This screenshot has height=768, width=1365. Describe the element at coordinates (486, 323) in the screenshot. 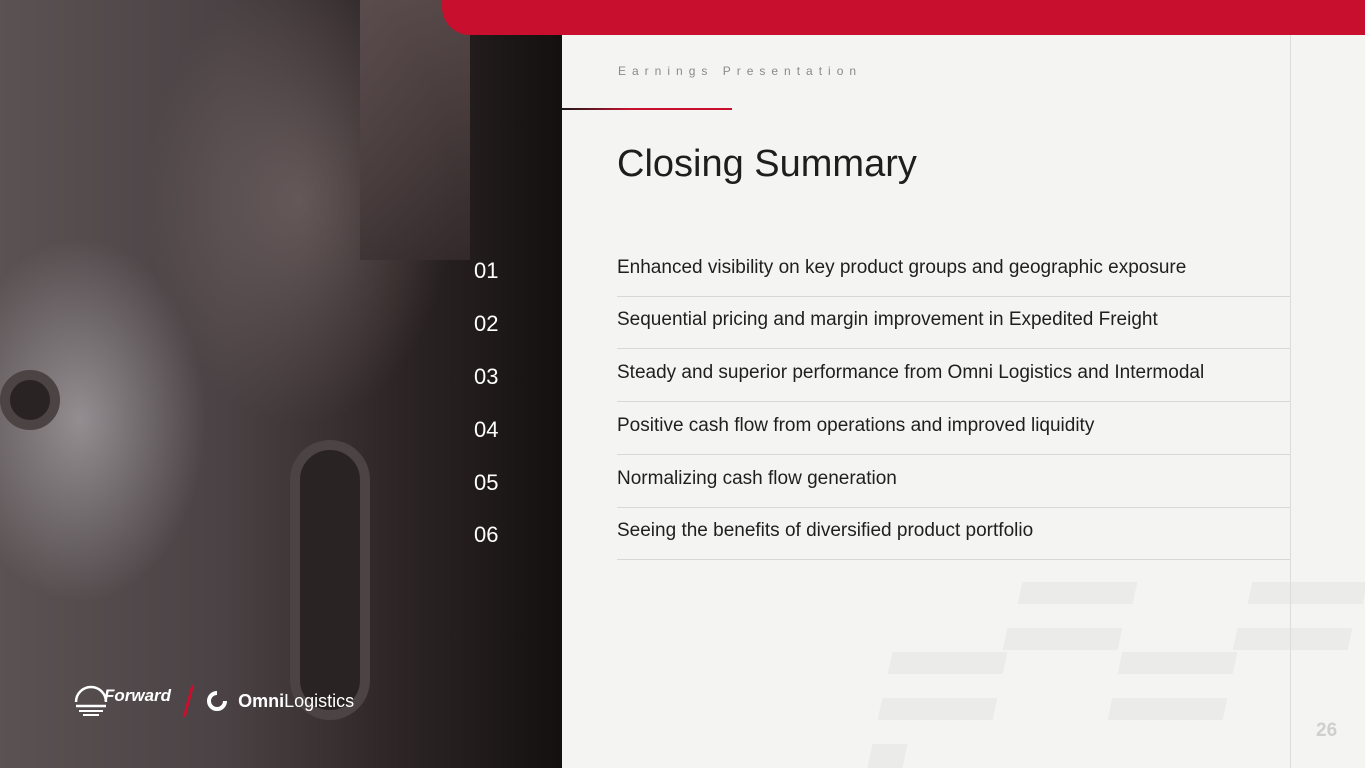

I see `item-number: 02` at that location.